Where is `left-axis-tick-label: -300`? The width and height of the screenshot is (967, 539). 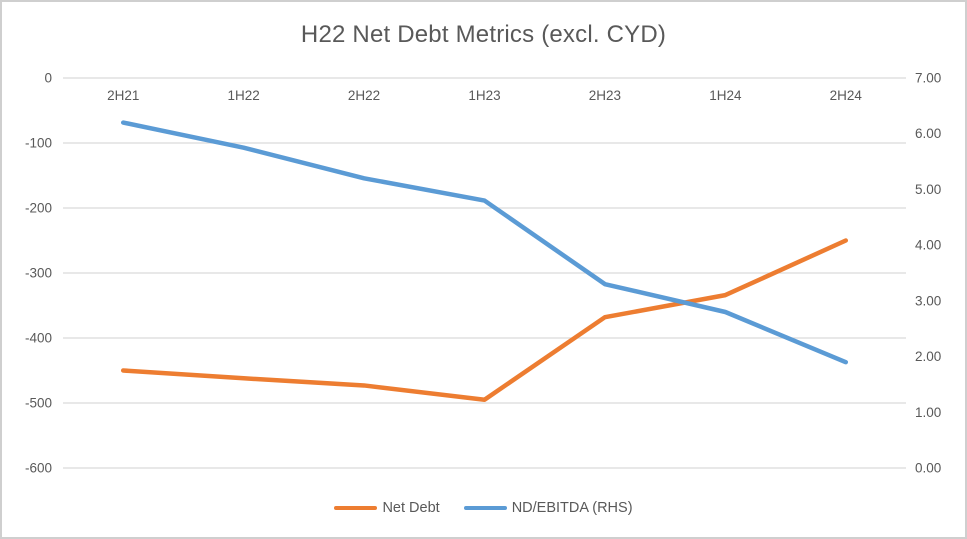 left-axis-tick-label: -300 is located at coordinates (38, 273).